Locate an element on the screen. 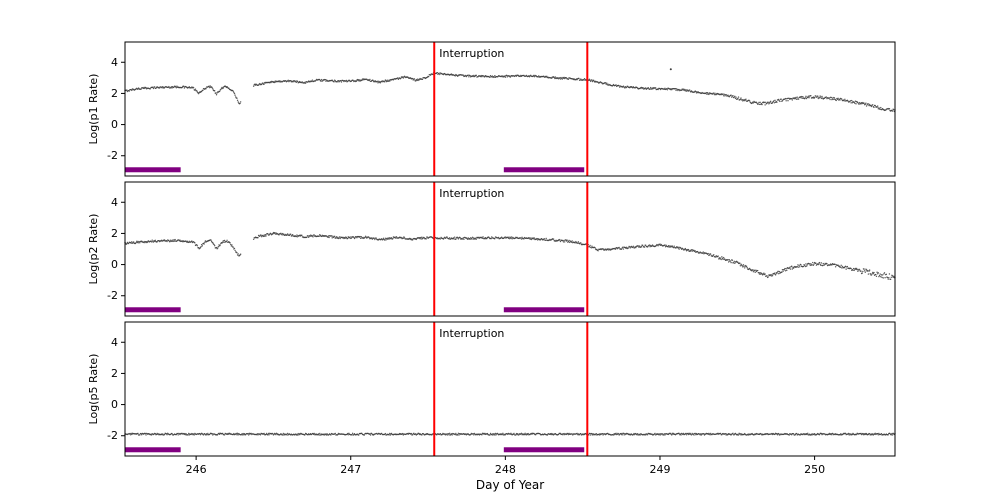 This screenshot has height=504, width=1000. x-axis: 246 247 248 249 250 Day of Year is located at coordinates (505, 474).